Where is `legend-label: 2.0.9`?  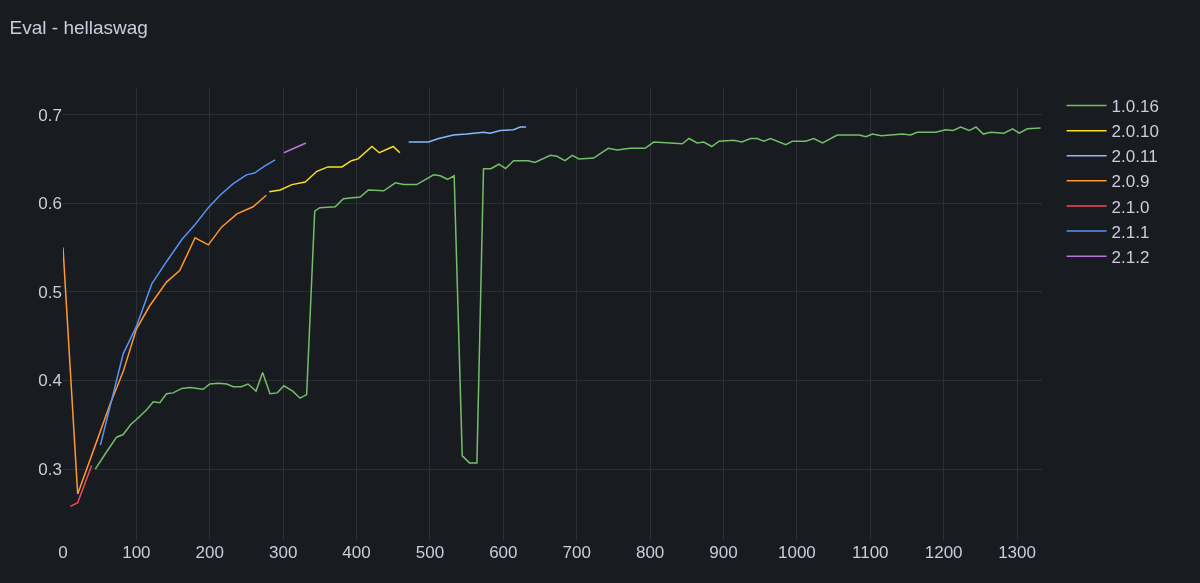 legend-label: 2.0.9 is located at coordinates (1130, 182).